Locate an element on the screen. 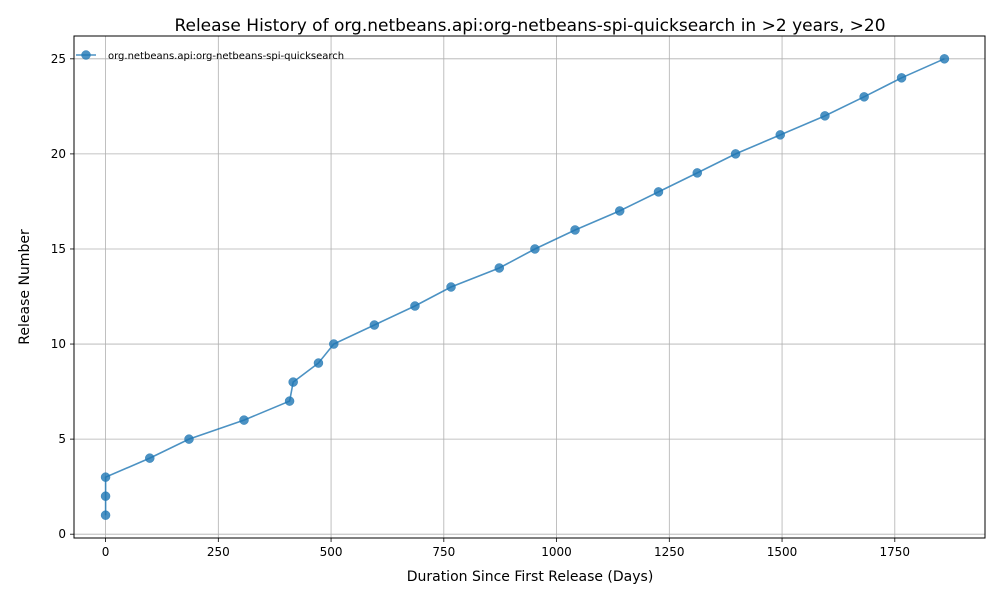  x-axis-label: Duration Since First Release (Days) is located at coordinates (530, 577).